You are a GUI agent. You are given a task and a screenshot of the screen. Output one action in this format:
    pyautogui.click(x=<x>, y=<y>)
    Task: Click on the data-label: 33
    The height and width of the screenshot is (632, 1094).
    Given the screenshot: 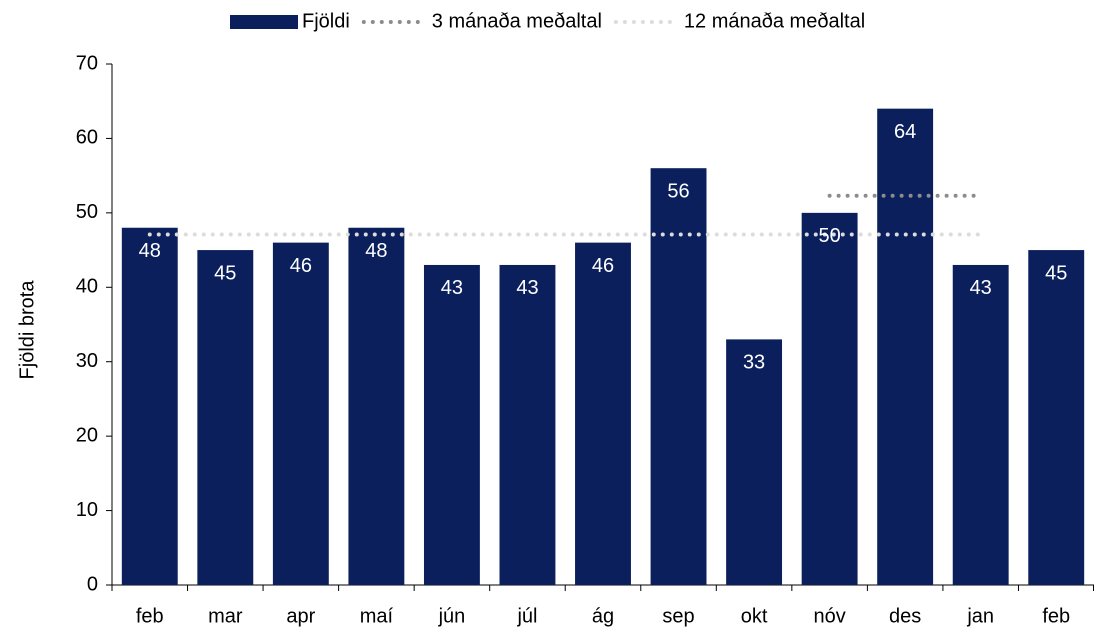 What is the action you would take?
    pyautogui.click(x=754, y=363)
    